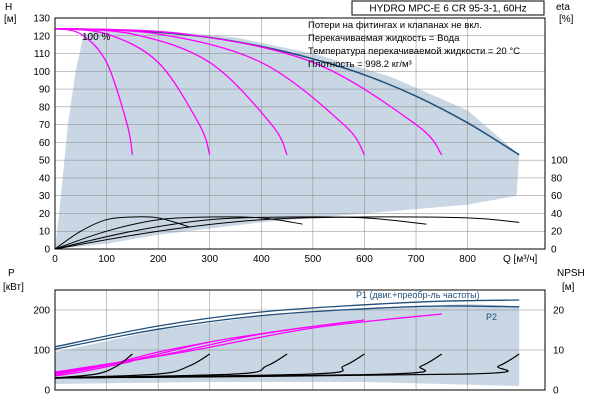 The height and width of the screenshot is (400, 600). Describe the element at coordinates (261, 259) in the screenshot. I see `x-tick-label: 400` at that location.